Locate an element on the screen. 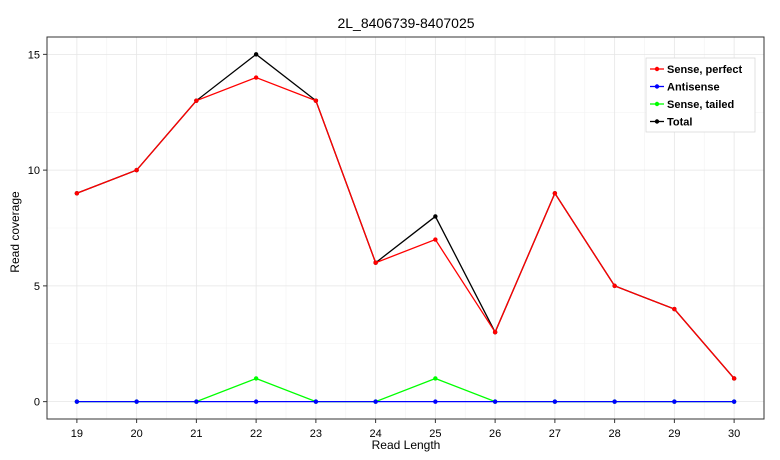  x-tick-label: 28 is located at coordinates (615, 434).